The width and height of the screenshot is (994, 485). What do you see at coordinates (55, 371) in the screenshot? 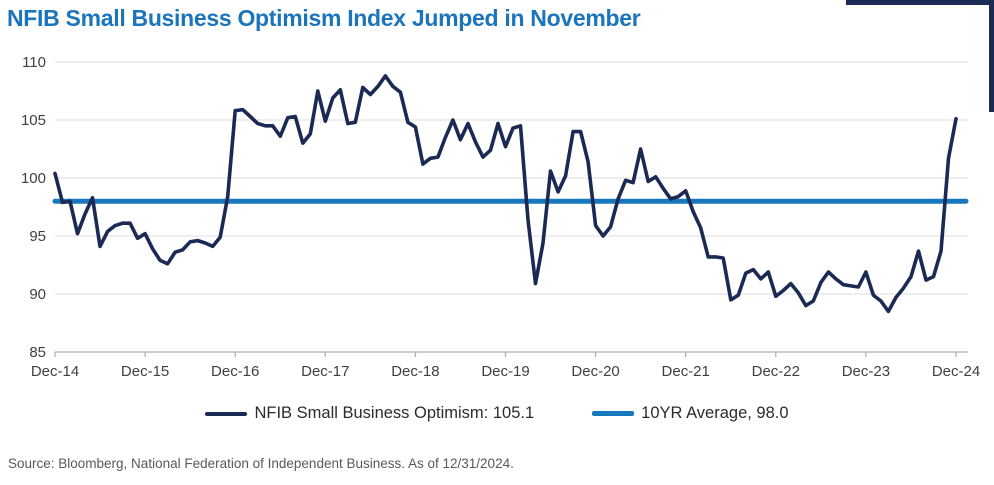
I see `x-tick-label: Dec-14` at bounding box center [55, 371].